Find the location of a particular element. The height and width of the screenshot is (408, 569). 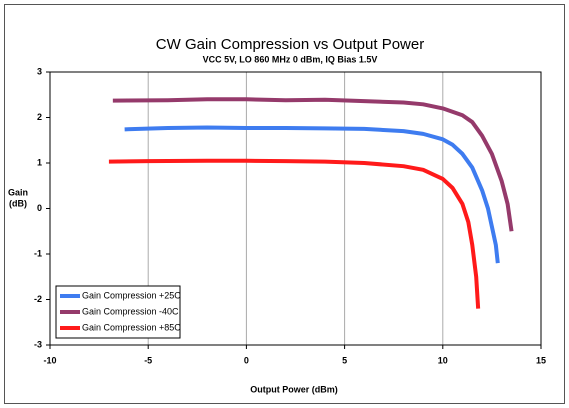

legend-label: Gain Compression -40C is located at coordinates (130, 311).